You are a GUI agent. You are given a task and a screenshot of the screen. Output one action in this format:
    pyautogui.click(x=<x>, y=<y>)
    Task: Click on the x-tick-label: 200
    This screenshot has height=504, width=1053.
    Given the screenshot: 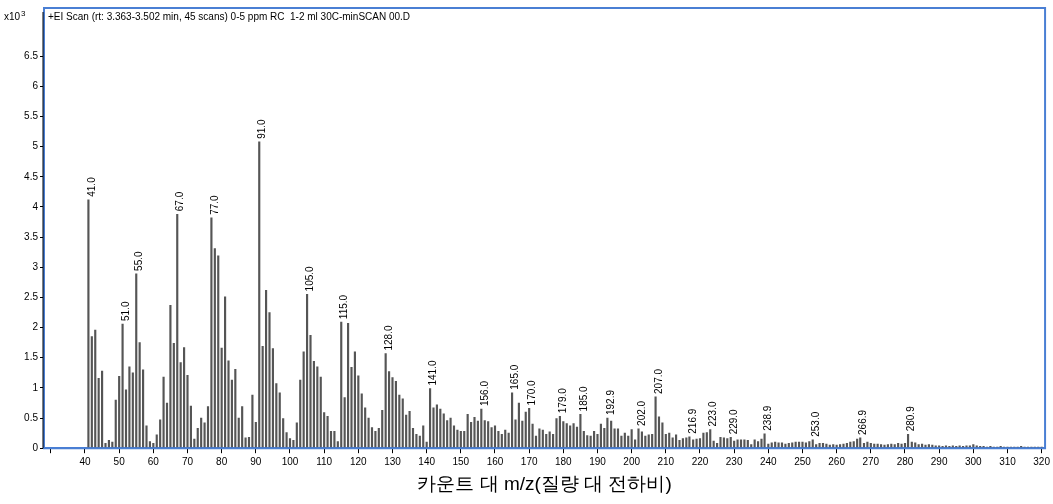 What is the action you would take?
    pyautogui.click(x=632, y=461)
    